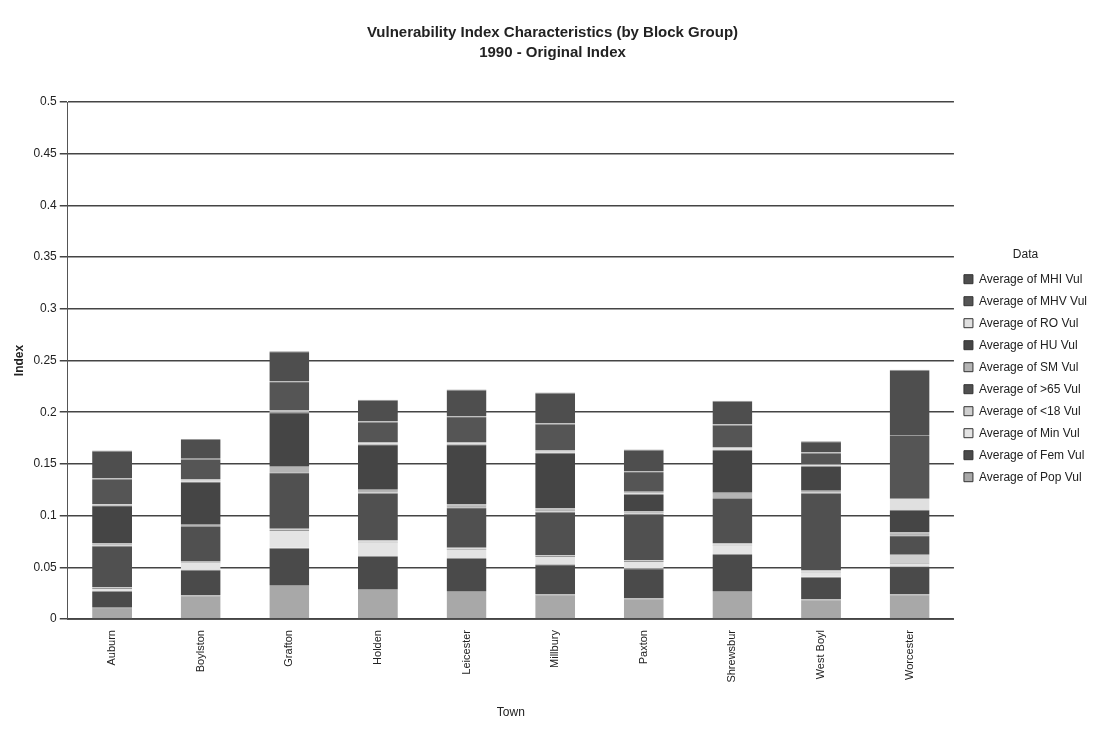  What do you see at coordinates (1030, 278) in the screenshot?
I see `legend-label: Average of MHI Vul` at bounding box center [1030, 278].